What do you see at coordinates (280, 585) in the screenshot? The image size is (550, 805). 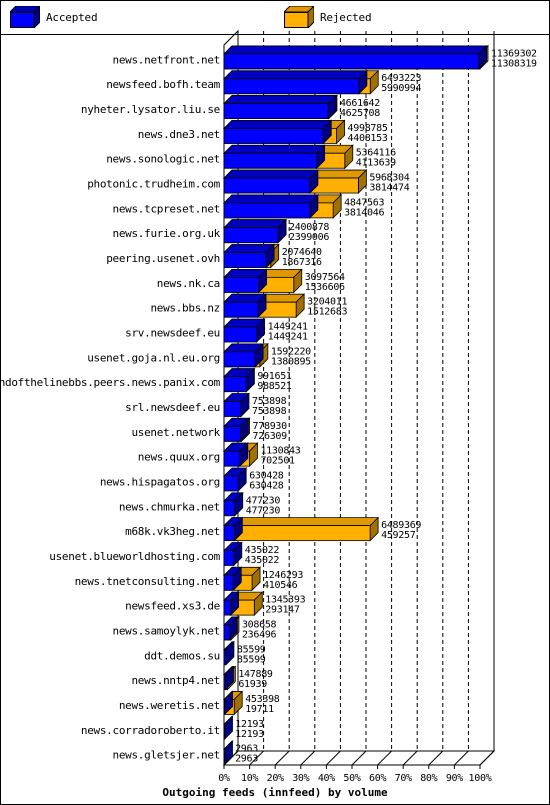 I see `accepted-value-label: 410546` at bounding box center [280, 585].